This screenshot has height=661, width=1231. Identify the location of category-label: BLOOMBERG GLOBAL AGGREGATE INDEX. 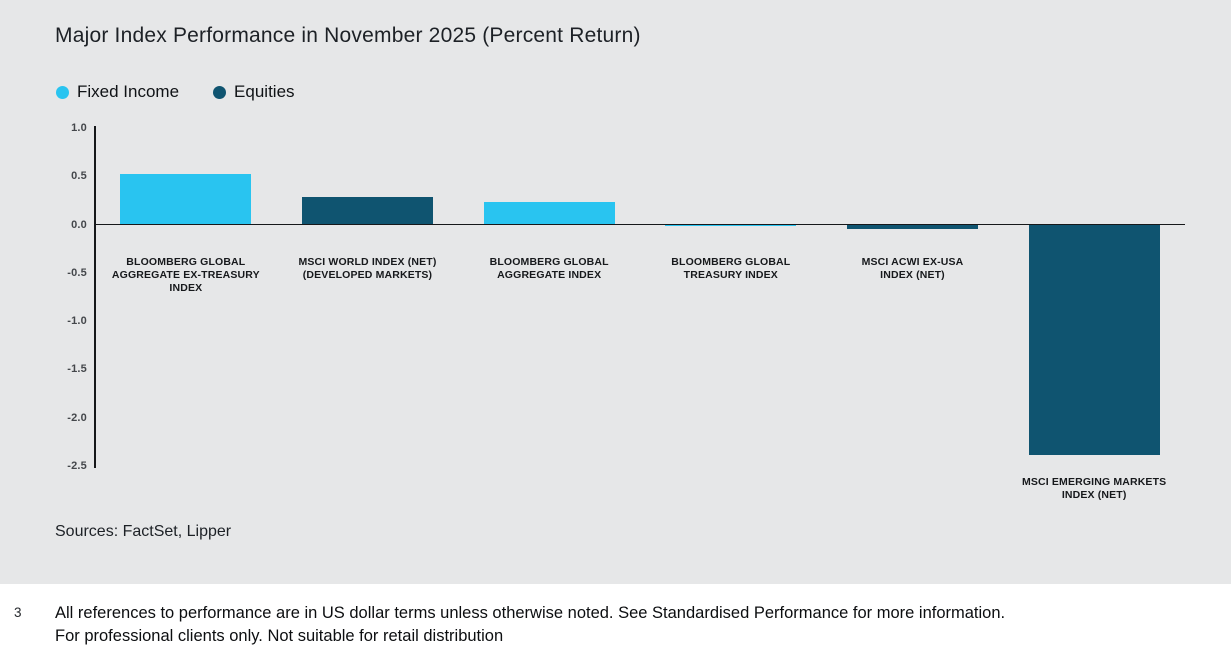
(549, 268).